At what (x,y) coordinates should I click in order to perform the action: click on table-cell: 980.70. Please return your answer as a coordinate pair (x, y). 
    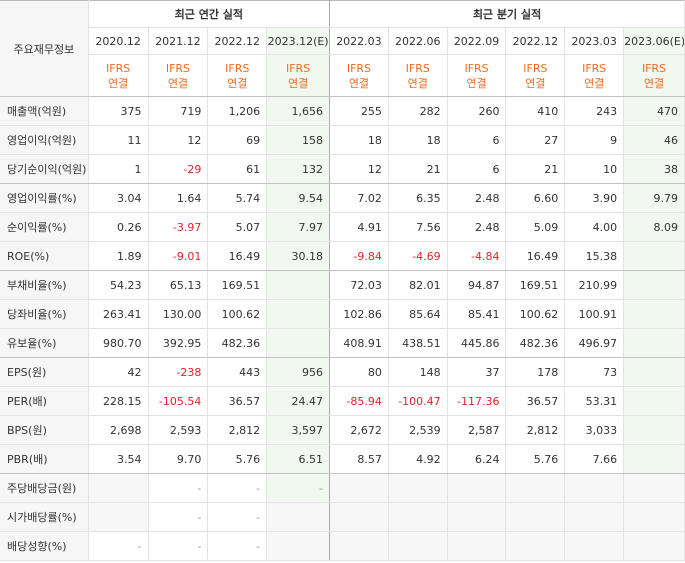
    Looking at the image, I should click on (118, 343).